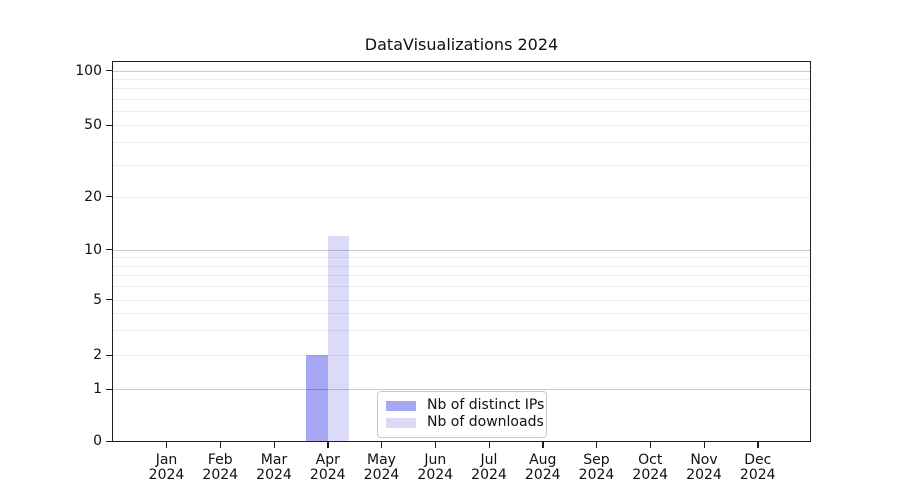 This screenshot has width=900, height=500. Describe the element at coordinates (220, 460) in the screenshot. I see `x-tick-month: Feb` at that location.